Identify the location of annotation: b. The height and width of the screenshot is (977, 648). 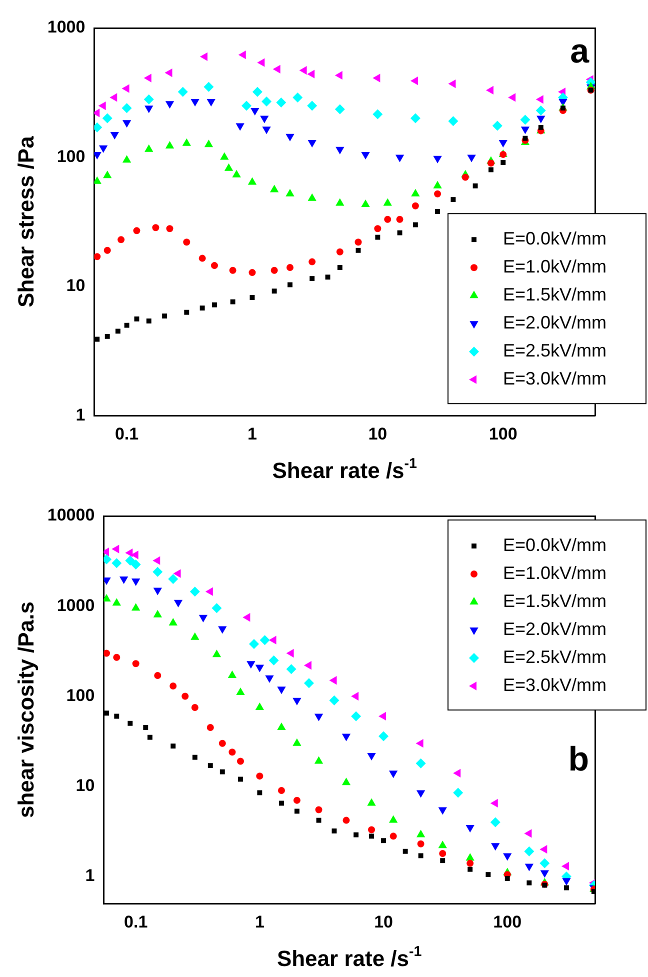
(578, 759).